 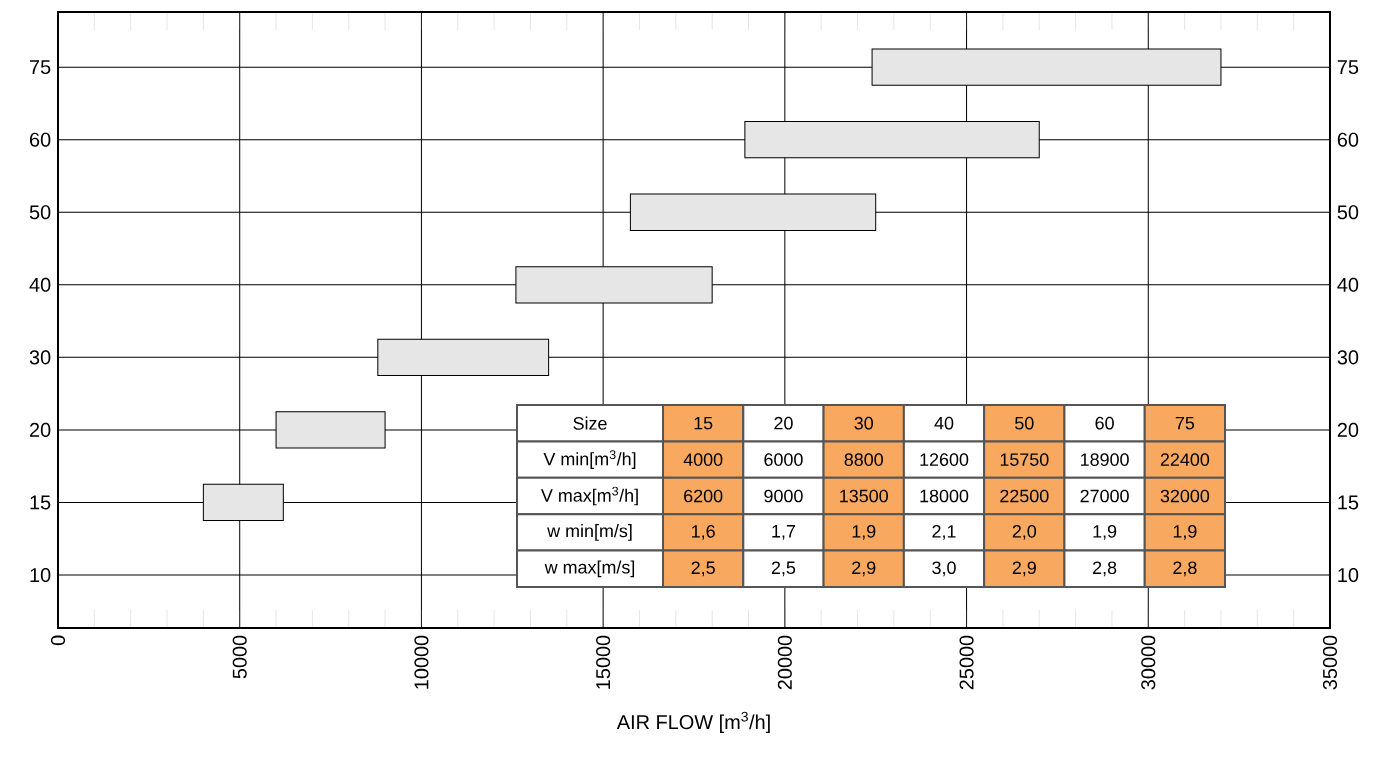 What do you see at coordinates (1148, 662) in the screenshot?
I see `x-tick-label: 30000` at bounding box center [1148, 662].